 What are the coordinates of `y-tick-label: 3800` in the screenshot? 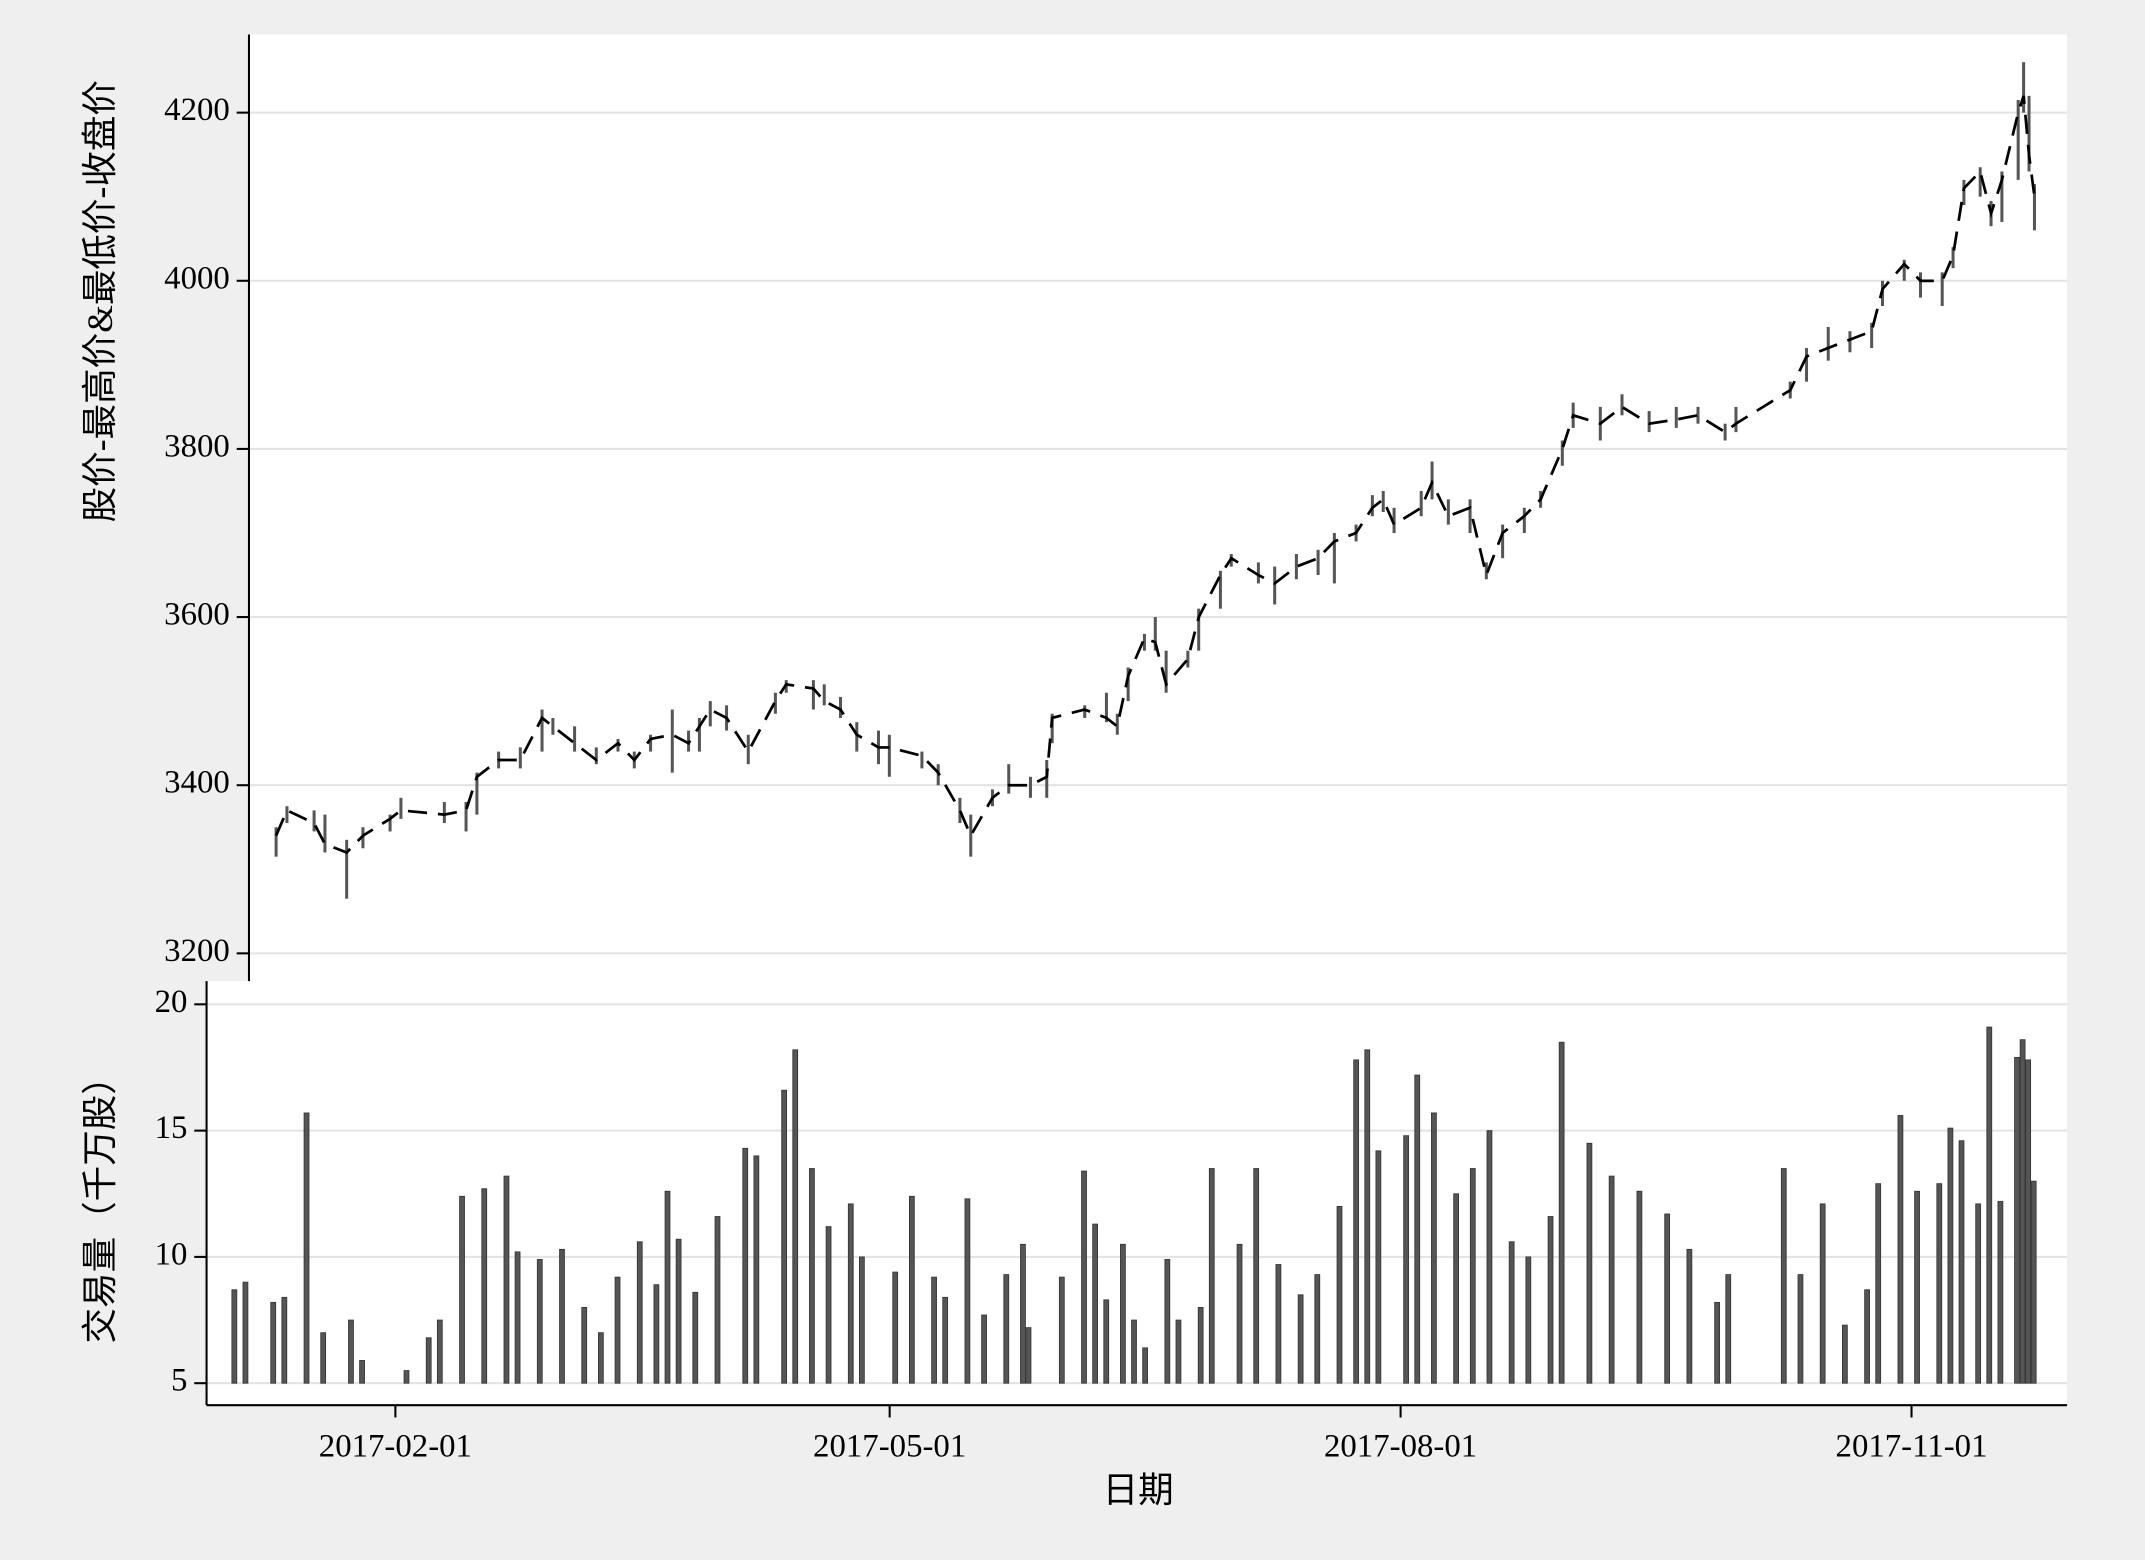 It's located at (197, 446).